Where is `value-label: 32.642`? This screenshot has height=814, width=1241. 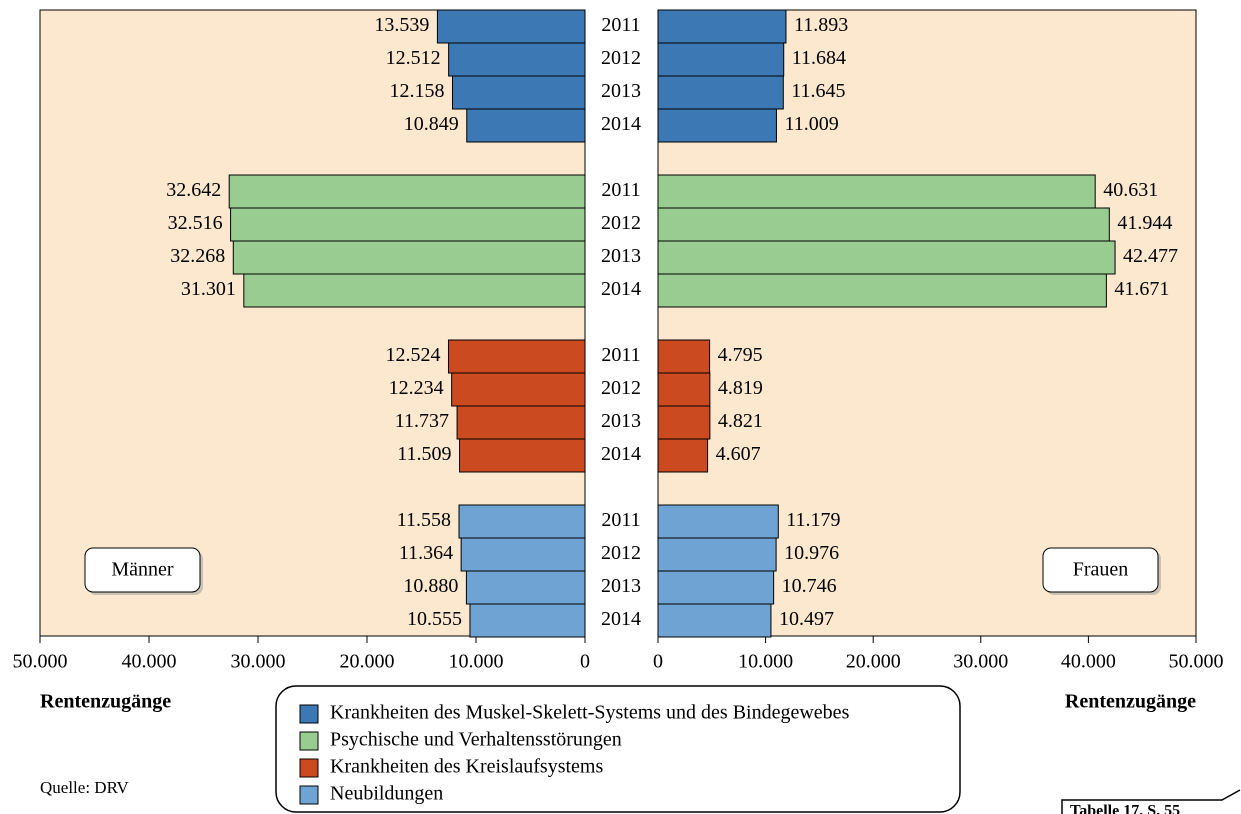 value-label: 32.642 is located at coordinates (193, 190).